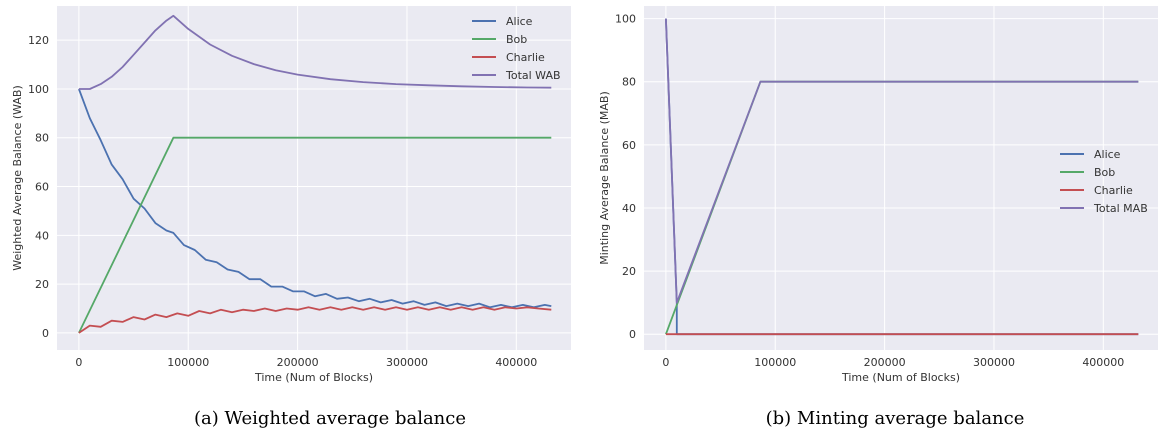  I want to click on series-line-total-wab, so click(315, 52).